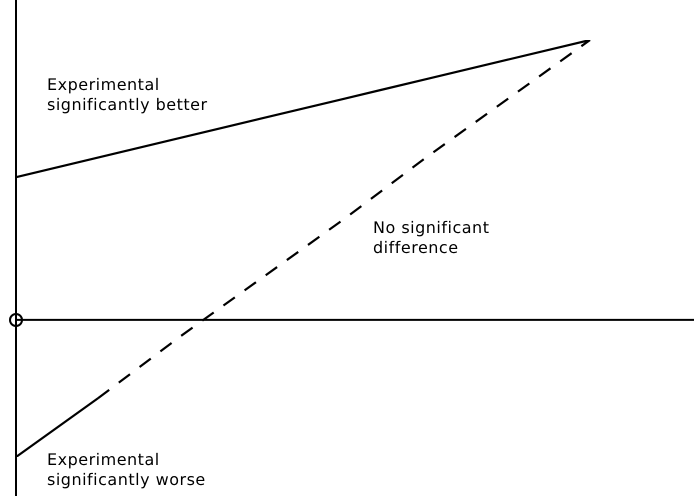 The image size is (694, 496). What do you see at coordinates (127, 470) in the screenshot?
I see `annotation: Experimental significantly worse` at bounding box center [127, 470].